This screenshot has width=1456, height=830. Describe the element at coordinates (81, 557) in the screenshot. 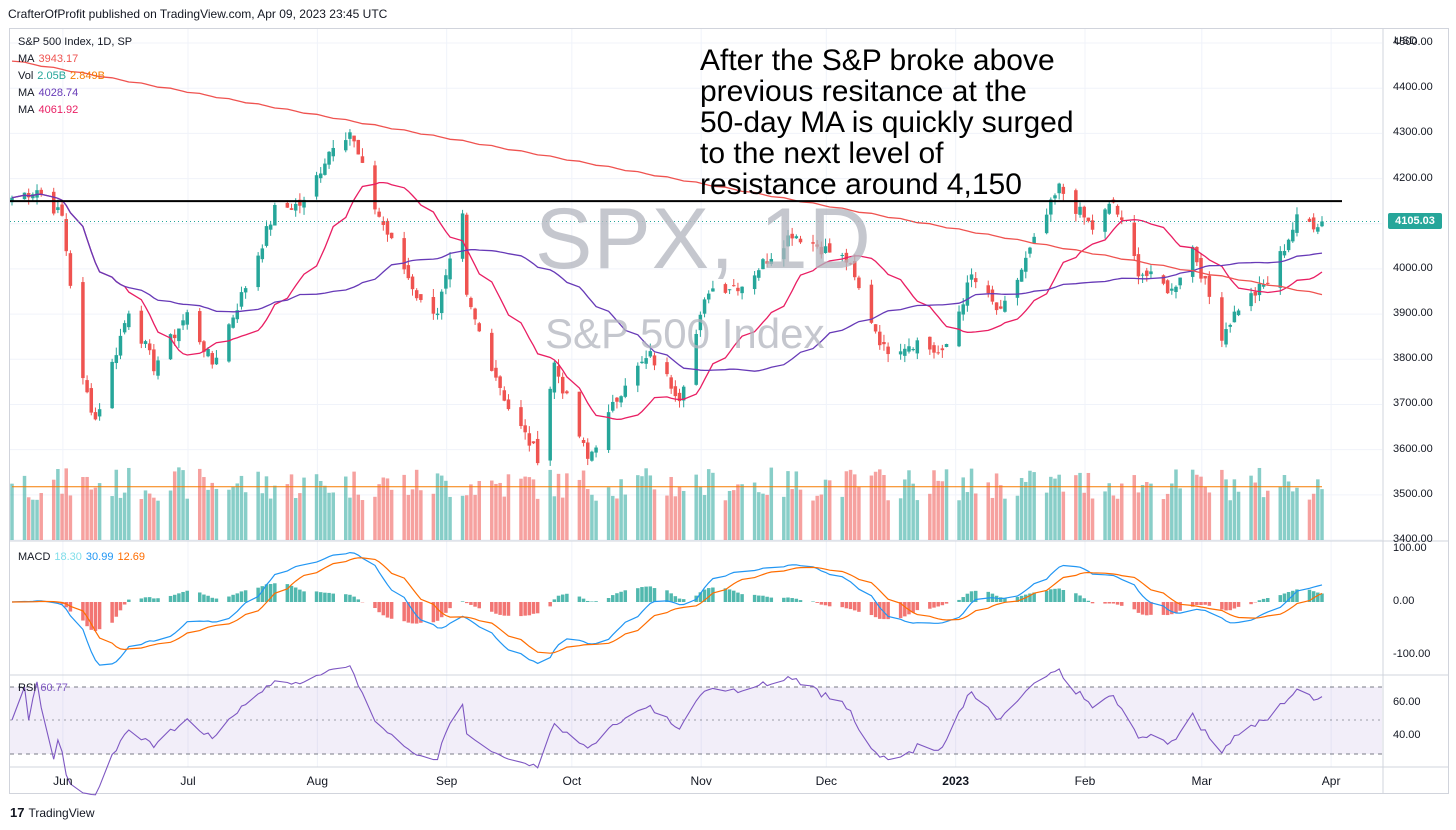

I see `legend-macd: MACD 18.30 30.99 12.69` at that location.